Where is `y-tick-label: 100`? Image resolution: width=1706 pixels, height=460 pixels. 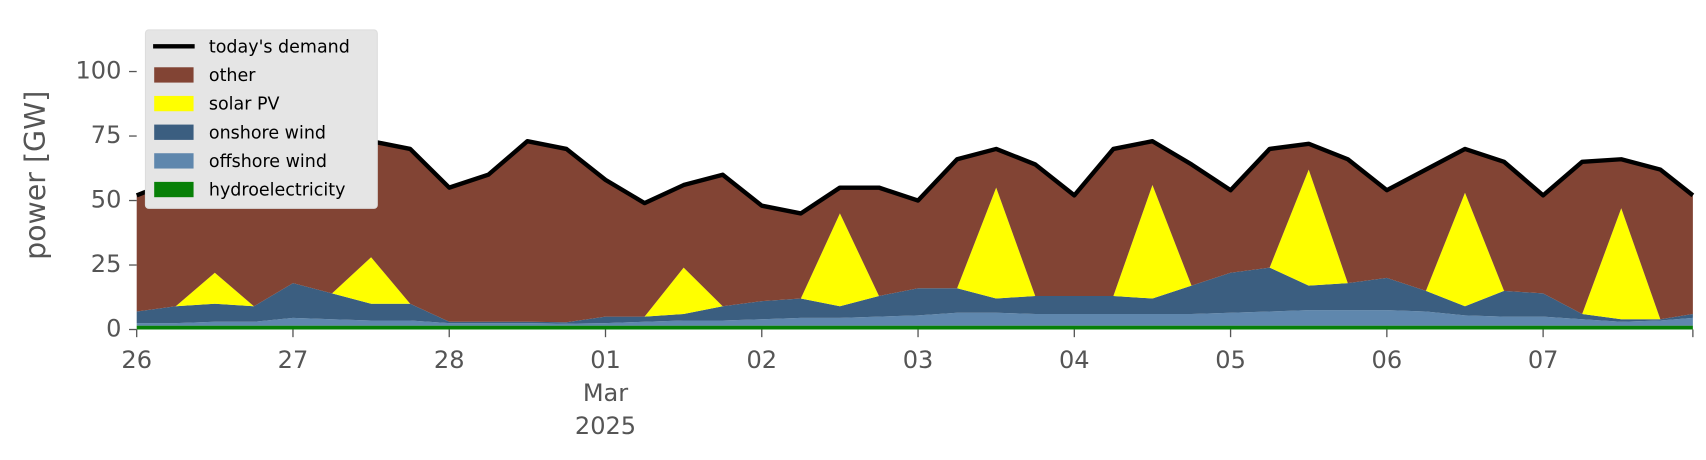
y-tick-label: 100 is located at coordinates (98, 71).